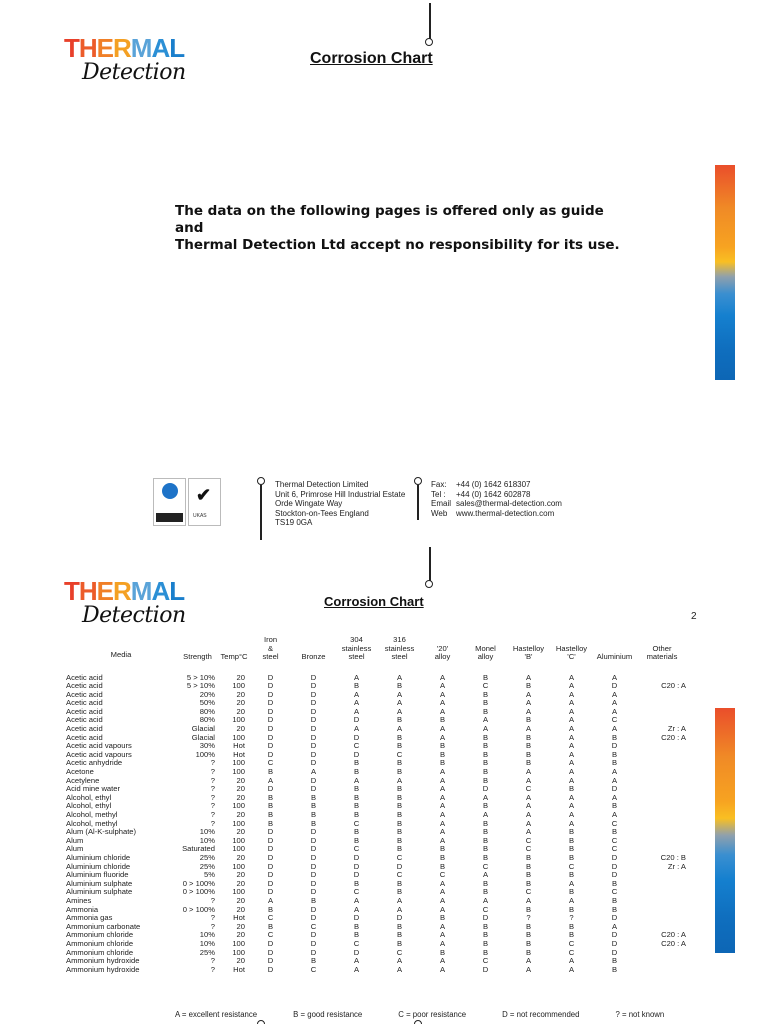 The image size is (768, 1024). I want to click on column-header: Hastelloy 'C', so click(571, 652).